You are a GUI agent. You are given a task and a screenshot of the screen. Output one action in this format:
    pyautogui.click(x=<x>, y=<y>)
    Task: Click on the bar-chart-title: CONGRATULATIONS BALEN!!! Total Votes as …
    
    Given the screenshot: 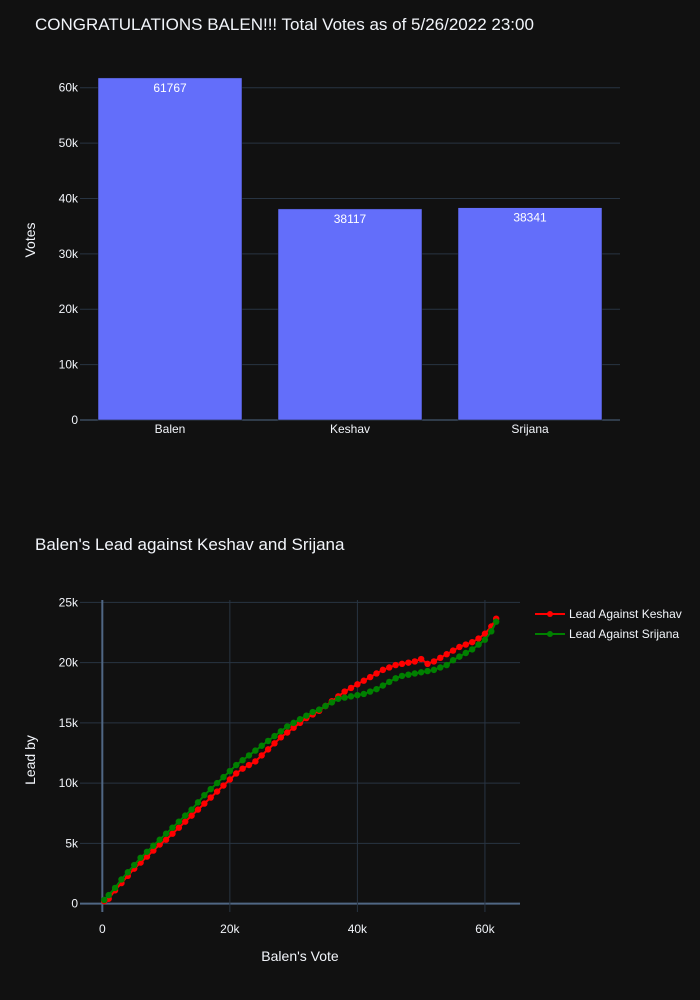 What is the action you would take?
    pyautogui.click(x=284, y=24)
    